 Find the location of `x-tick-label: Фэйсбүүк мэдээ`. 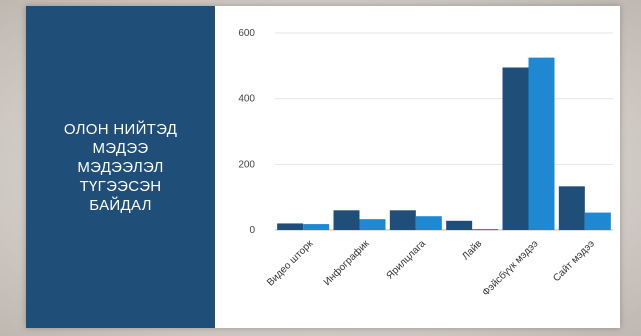

x-tick-label: Фэйсбүүк мэдээ is located at coordinates (510, 268).